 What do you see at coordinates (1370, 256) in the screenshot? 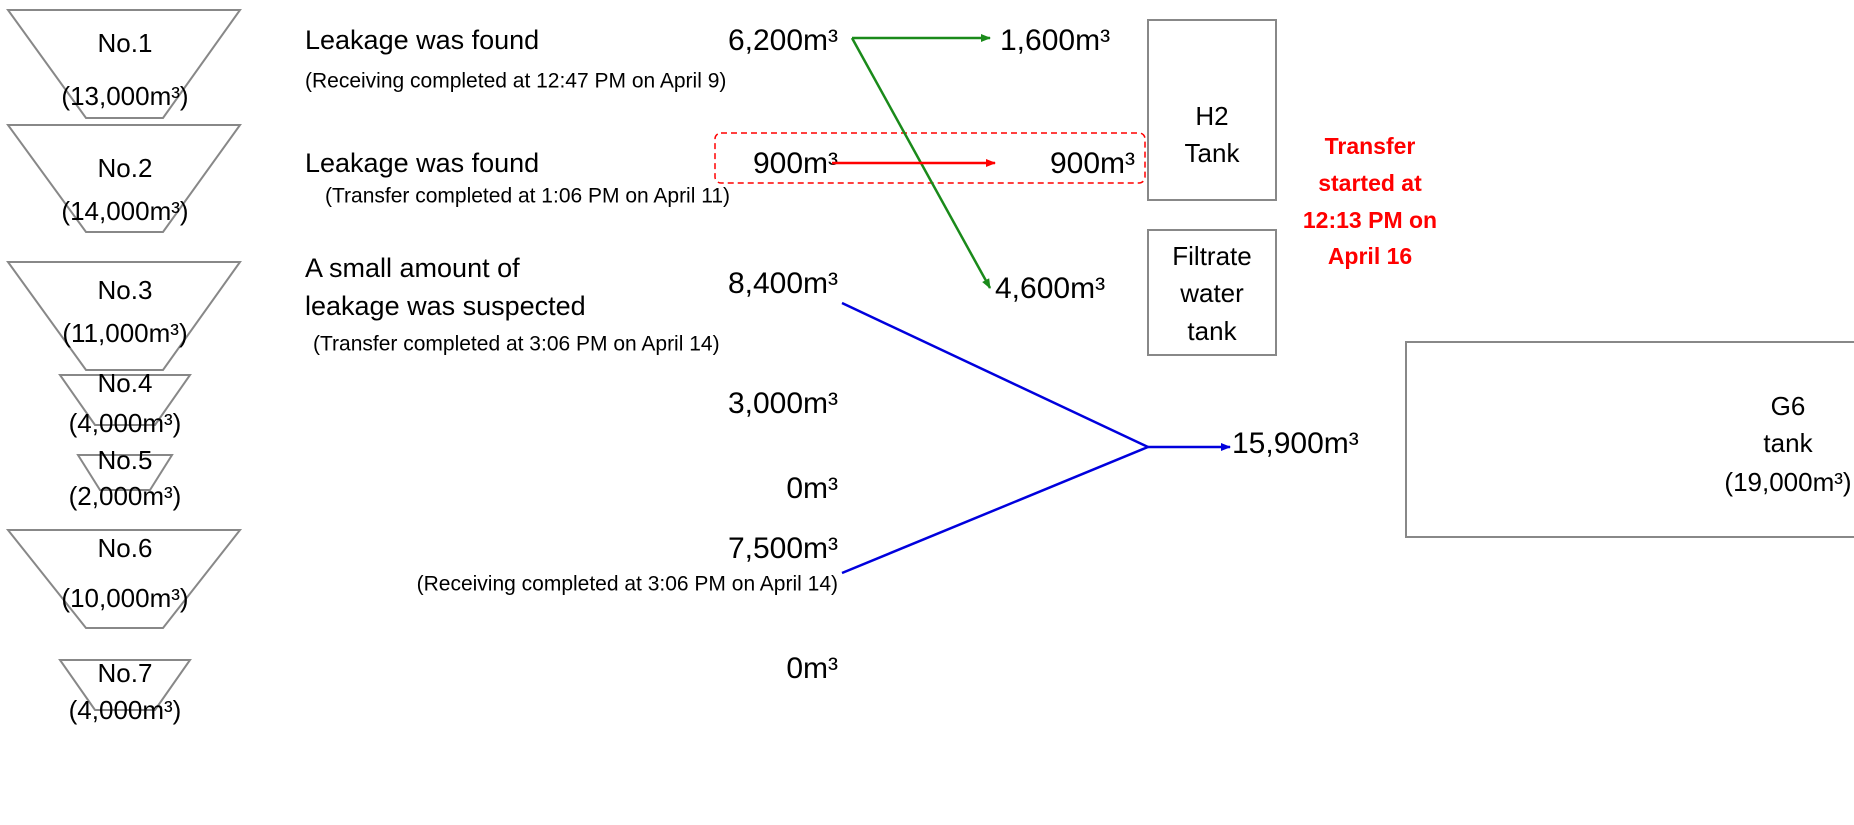
I see `annotation: April 16` at bounding box center [1370, 256].